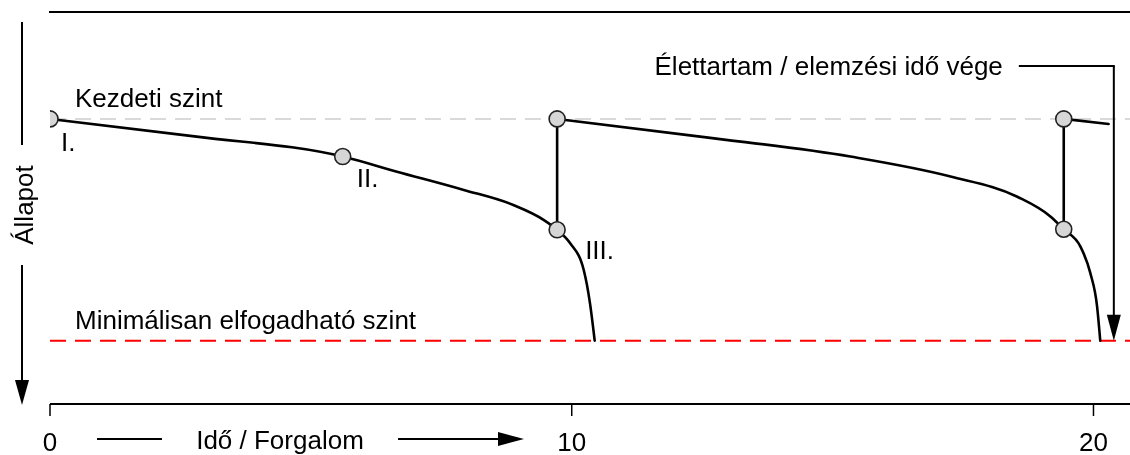 This screenshot has width=1130, height=455. What do you see at coordinates (572, 441) in the screenshot?
I see `x-tick-label: 10` at bounding box center [572, 441].